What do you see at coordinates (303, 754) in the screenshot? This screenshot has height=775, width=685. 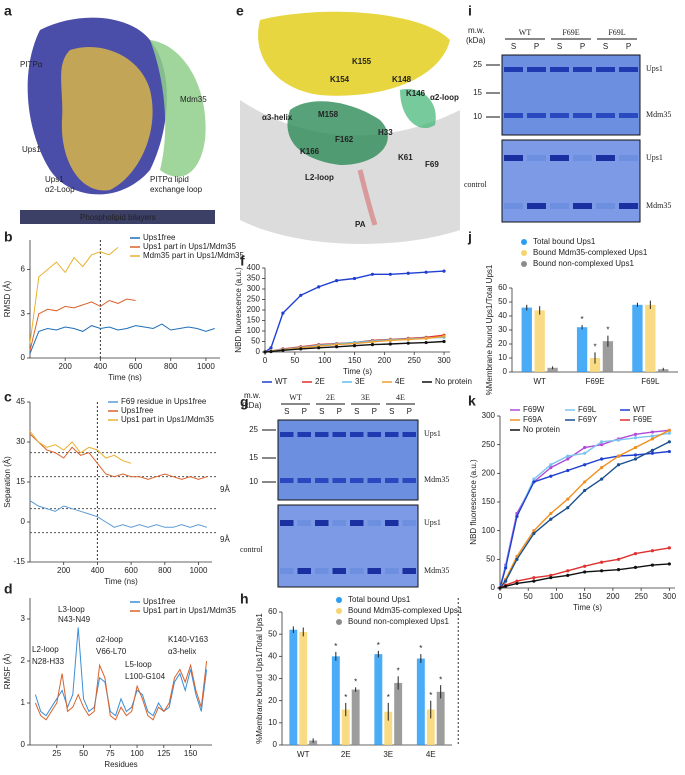 I see `x-tick-label: WT` at bounding box center [303, 754].